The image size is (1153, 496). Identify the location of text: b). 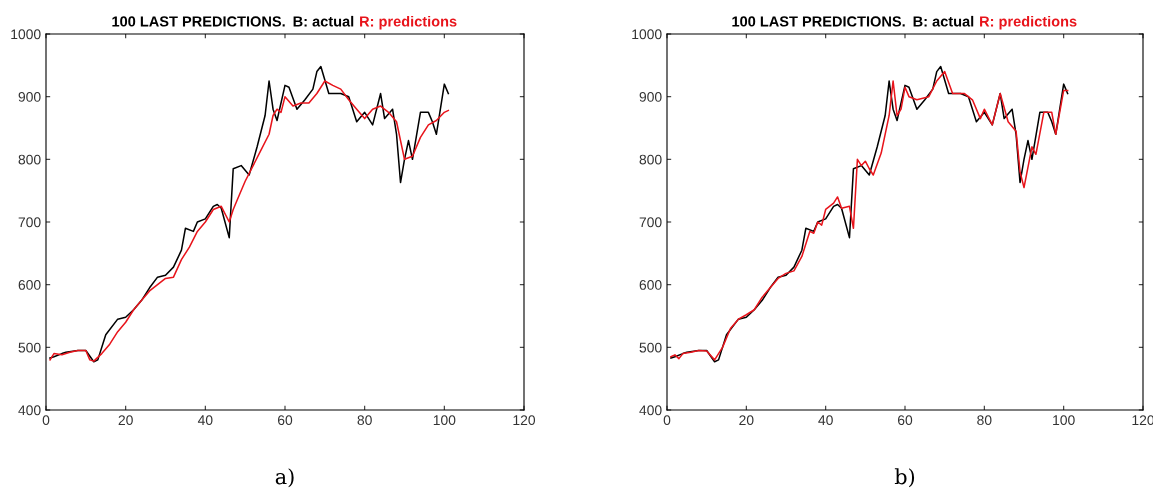
(904, 478).